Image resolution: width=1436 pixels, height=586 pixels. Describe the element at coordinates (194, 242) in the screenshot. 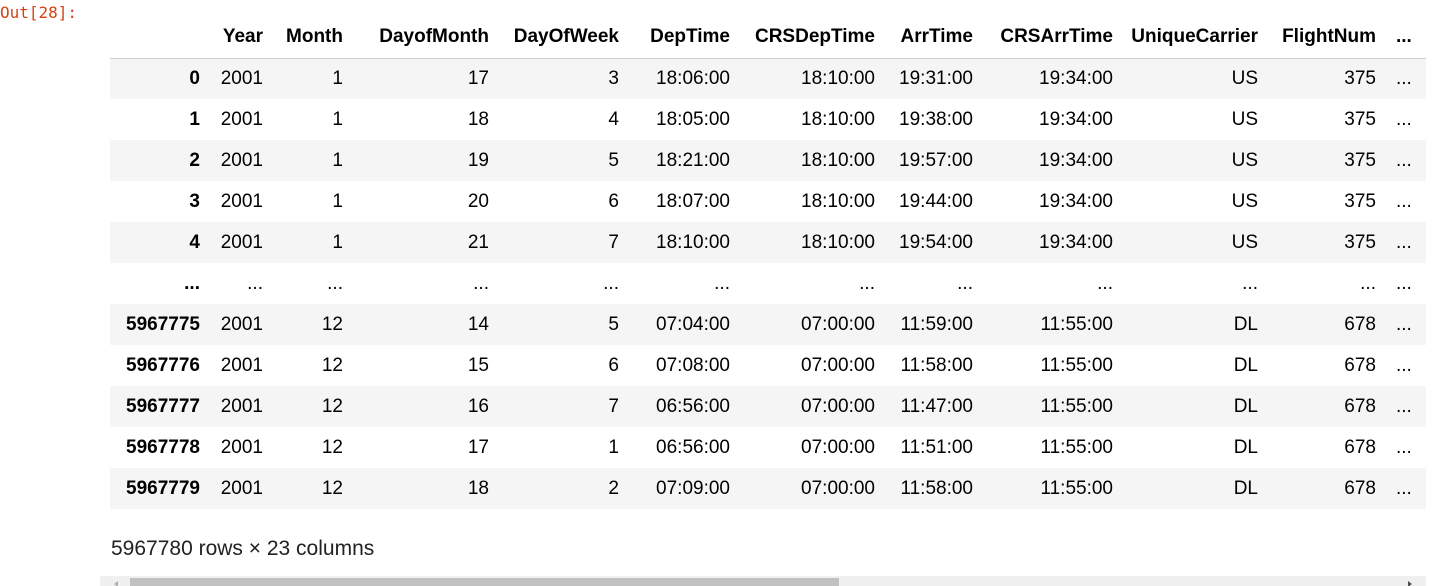

I see `row-index: 4` at that location.